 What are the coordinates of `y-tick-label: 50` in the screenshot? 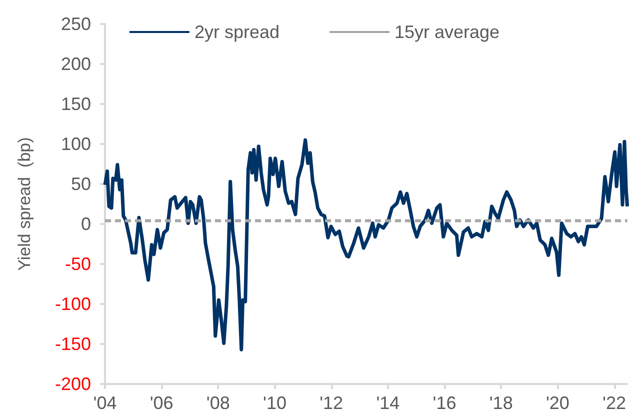 It's located at (80, 184).